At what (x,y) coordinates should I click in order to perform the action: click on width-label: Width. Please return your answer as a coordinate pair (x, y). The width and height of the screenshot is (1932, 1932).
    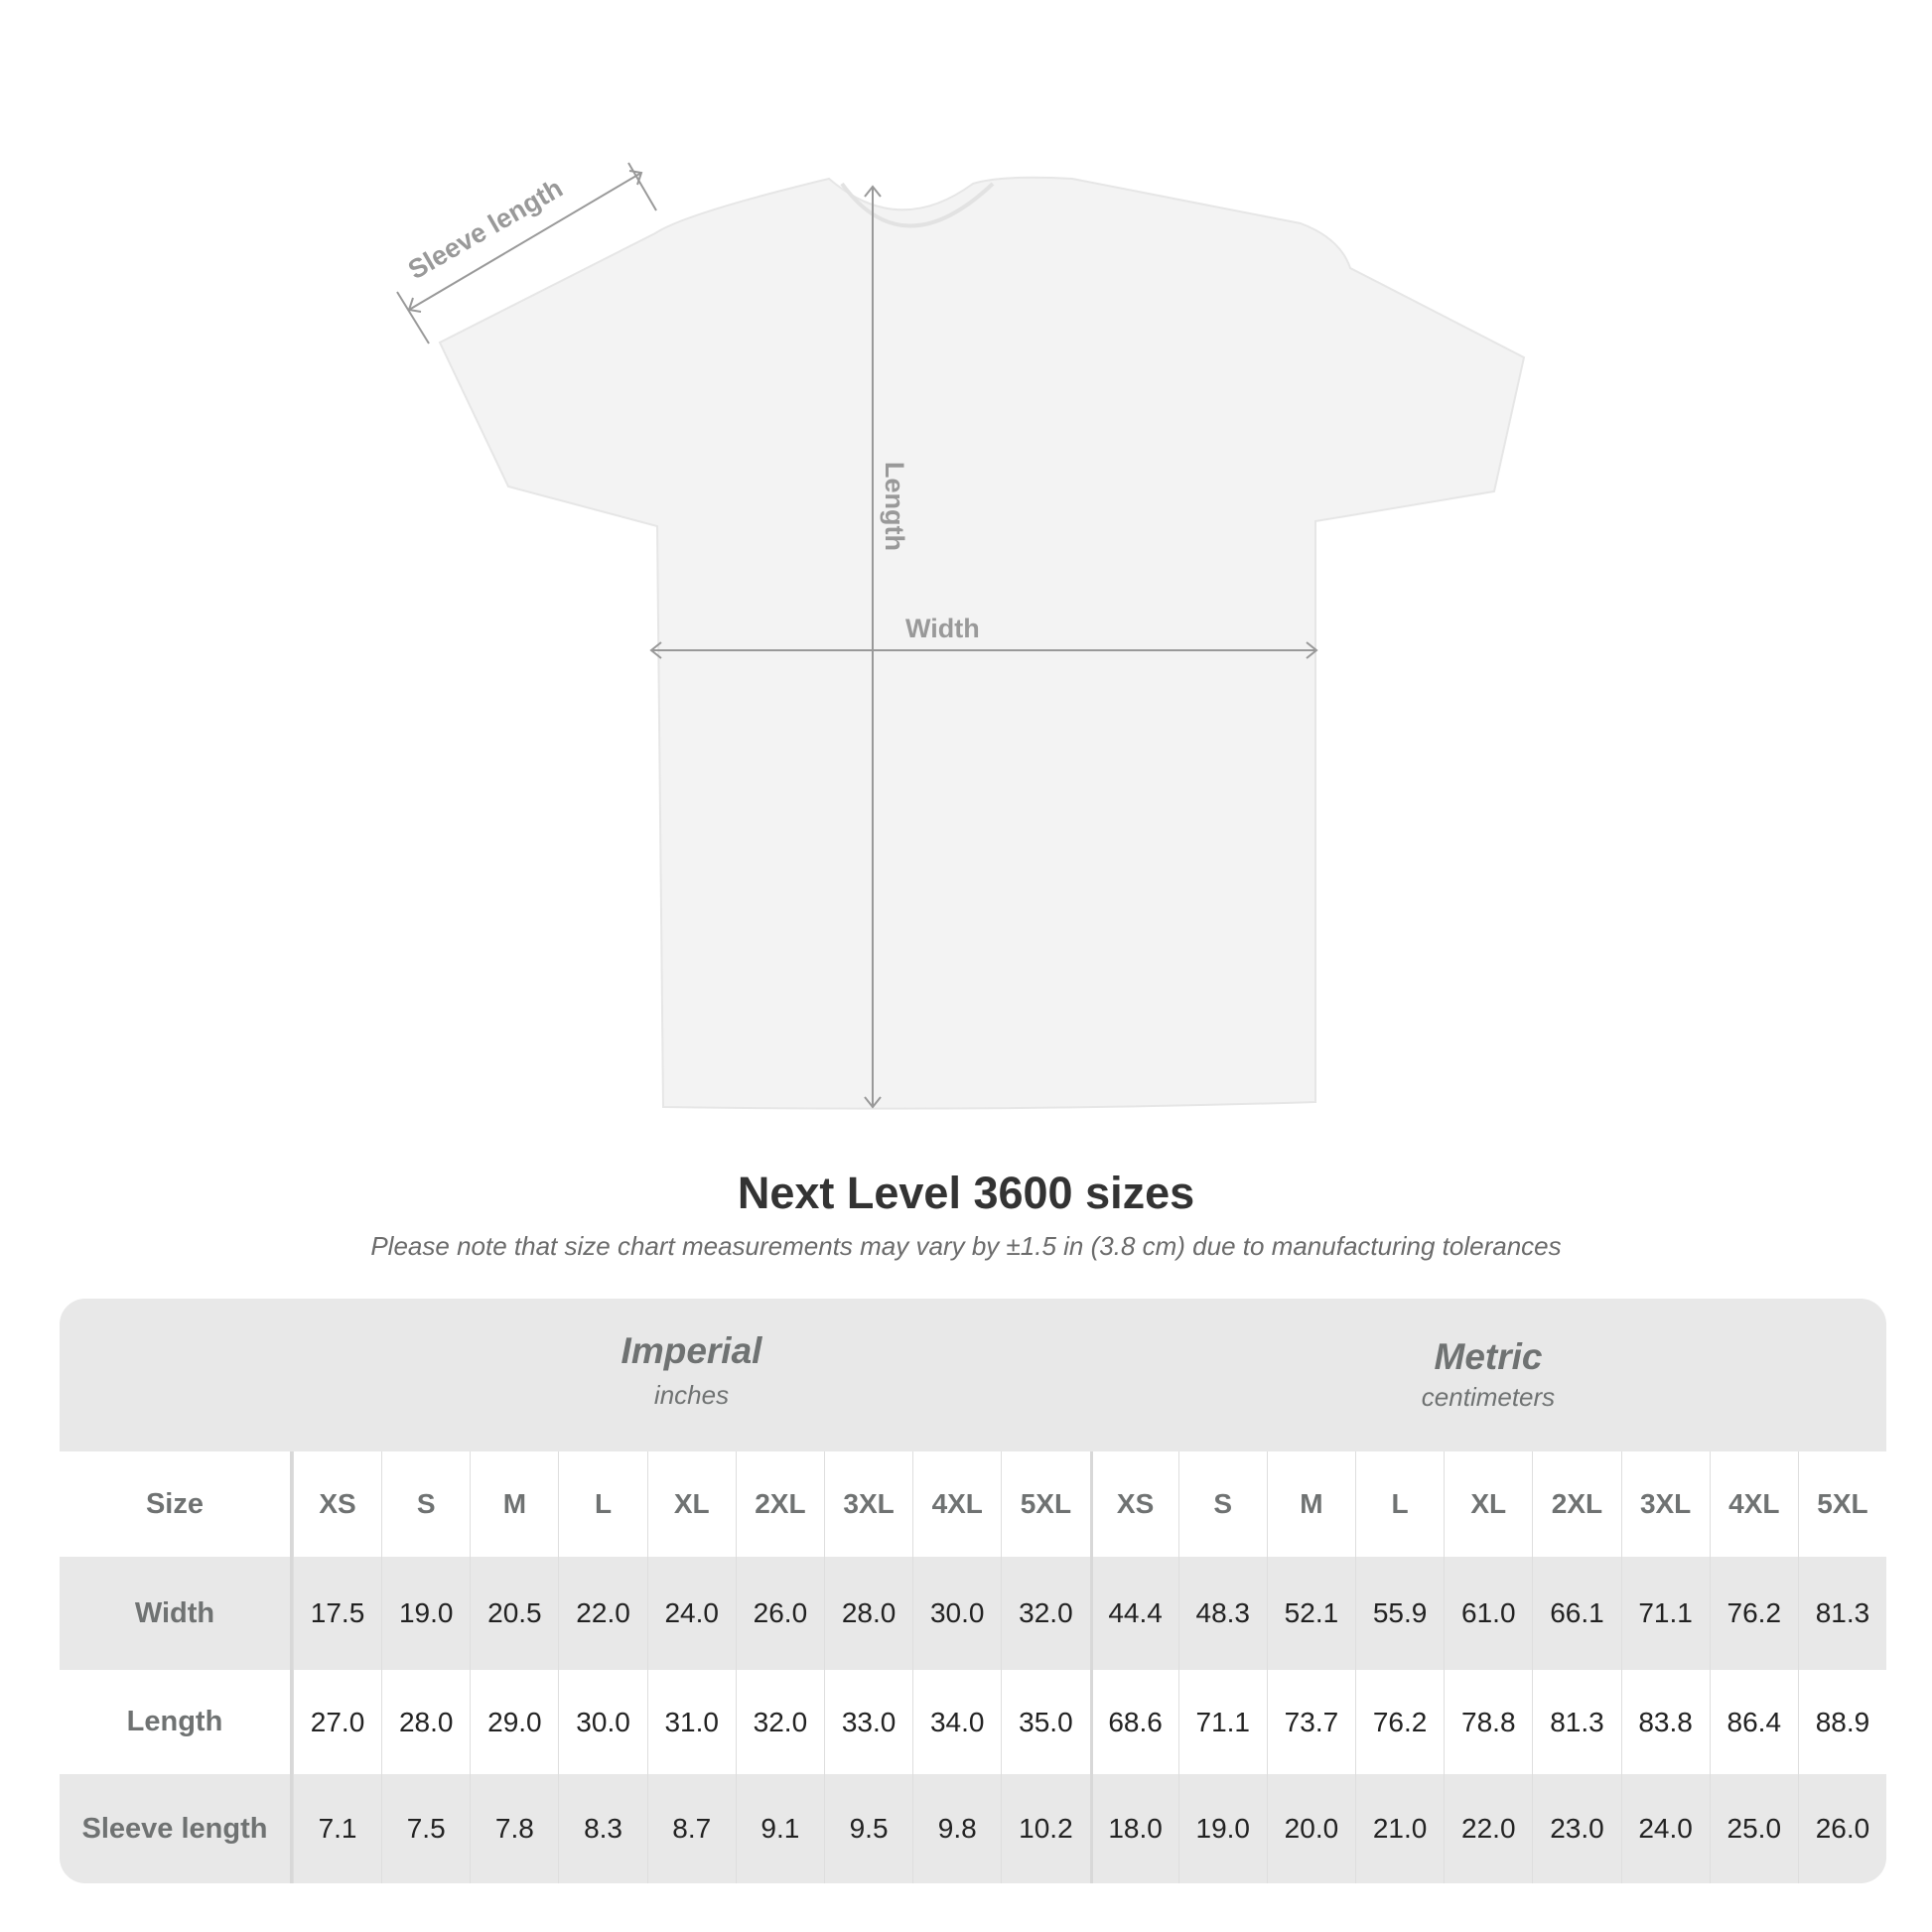
    Looking at the image, I should click on (943, 629).